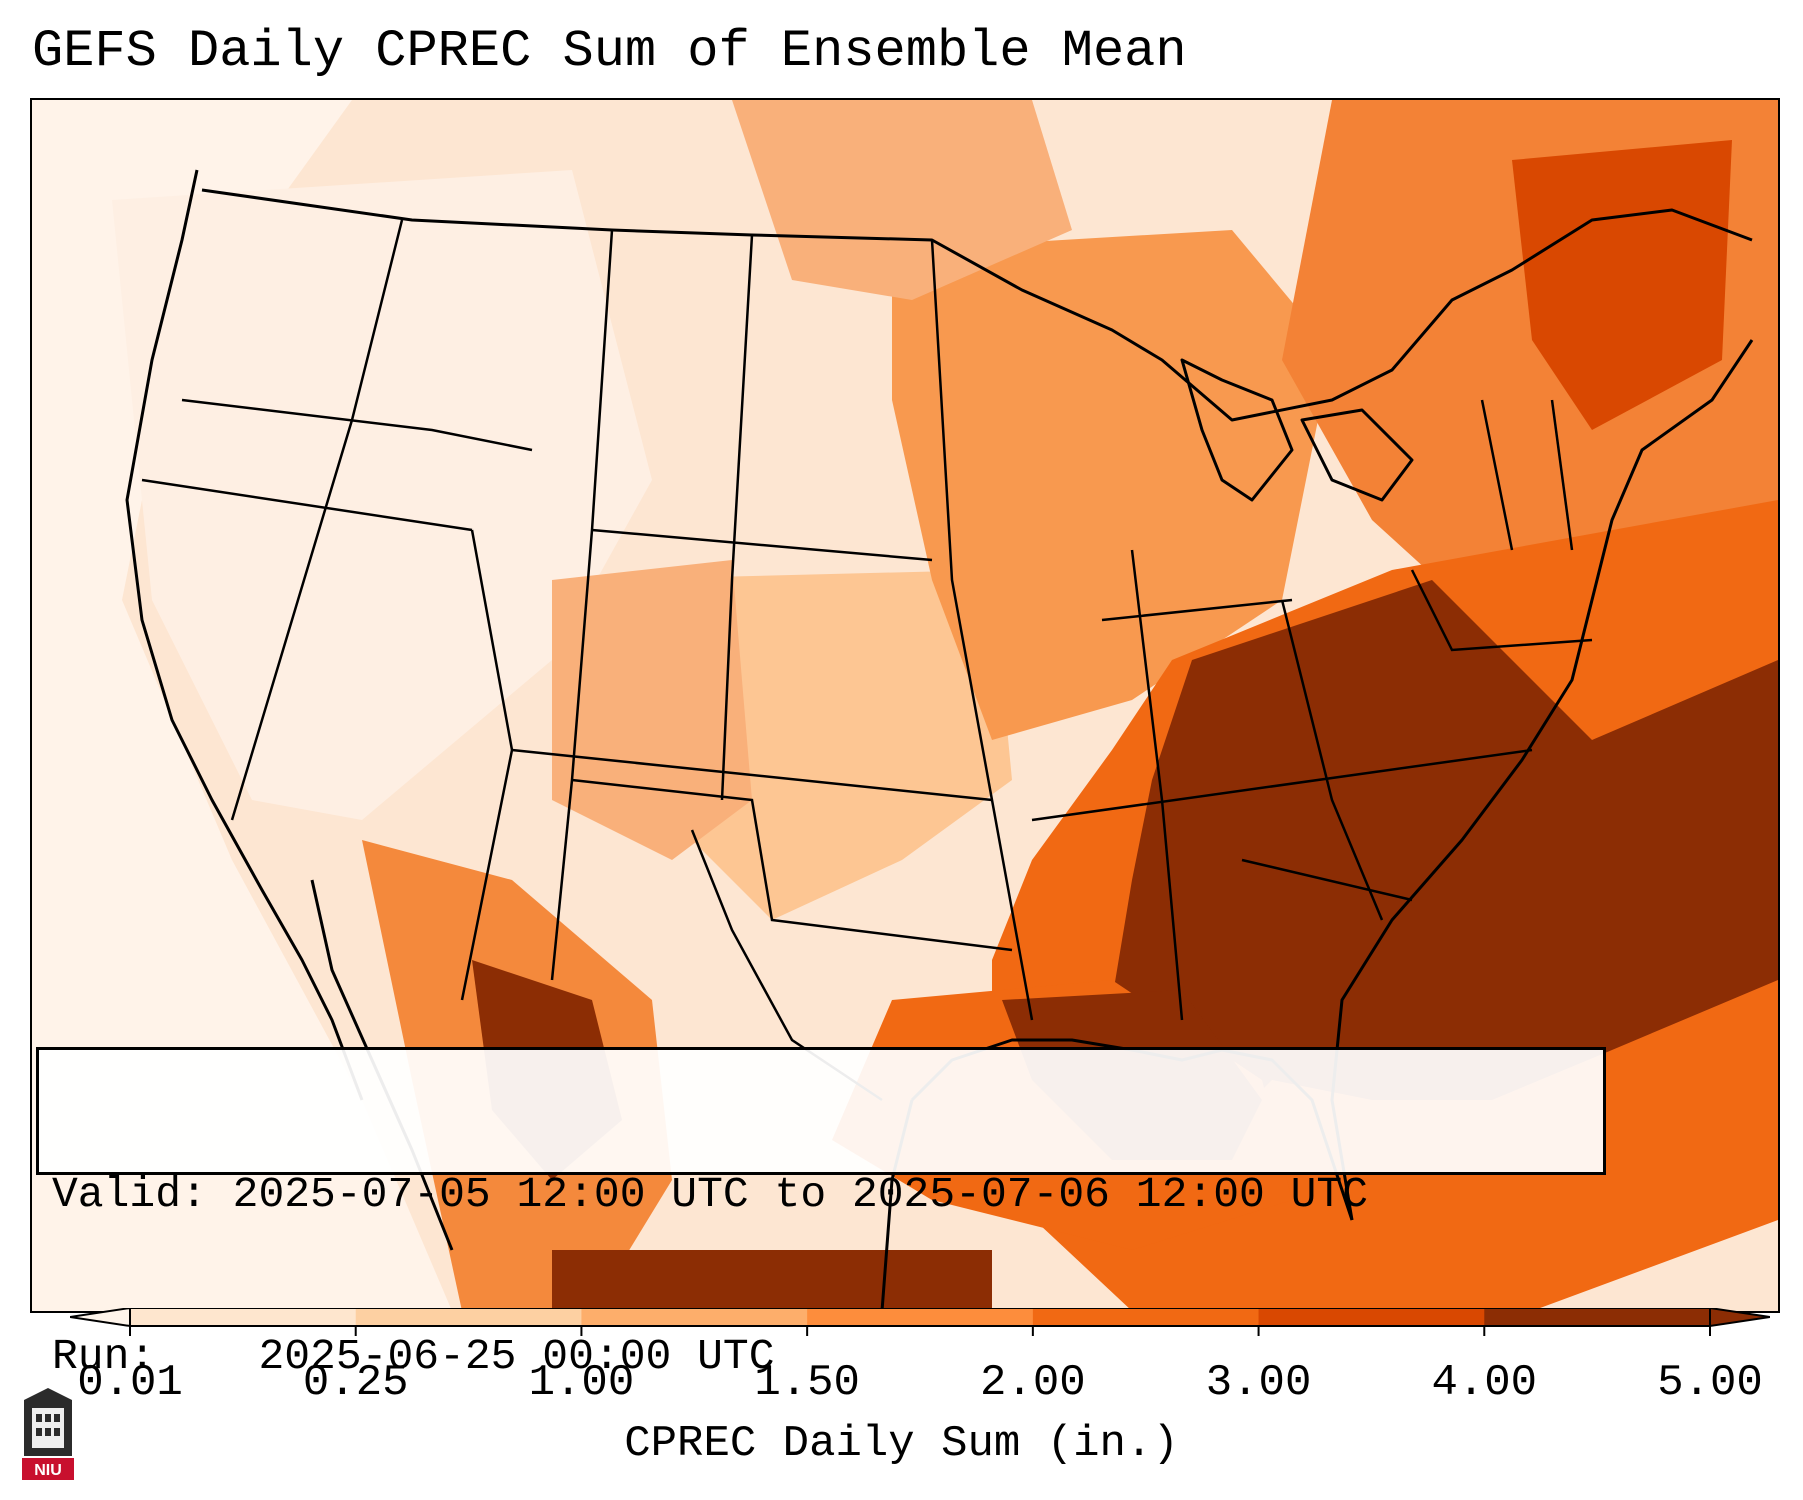  Describe the element at coordinates (1739, 1318) in the screenshot. I see `colorbar-extend-high` at that location.